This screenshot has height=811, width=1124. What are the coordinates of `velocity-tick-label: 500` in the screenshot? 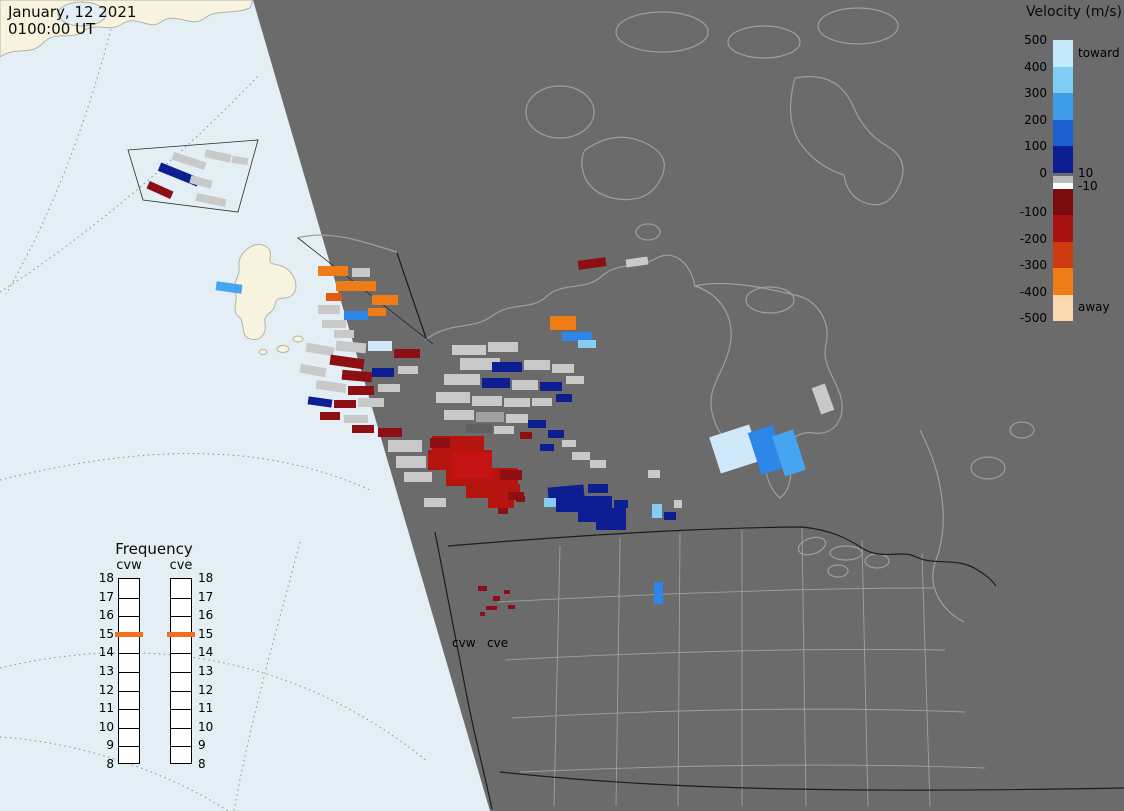 It's located at (1035, 40).